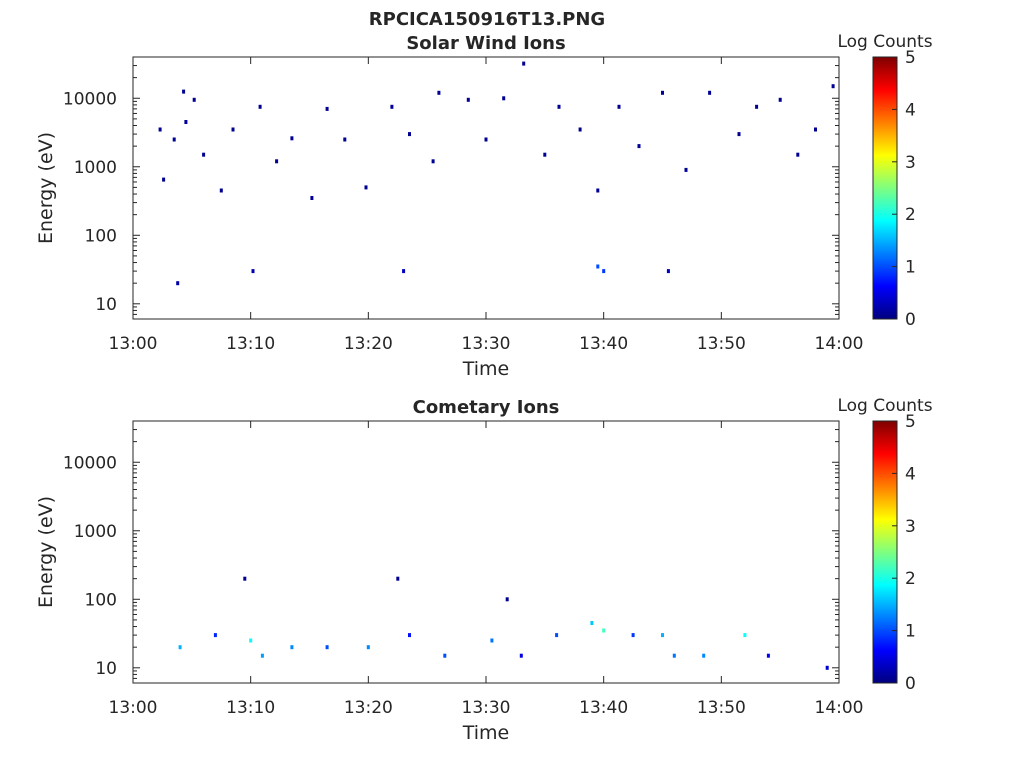  I want to click on heatmap-cells, so click(503, 623).